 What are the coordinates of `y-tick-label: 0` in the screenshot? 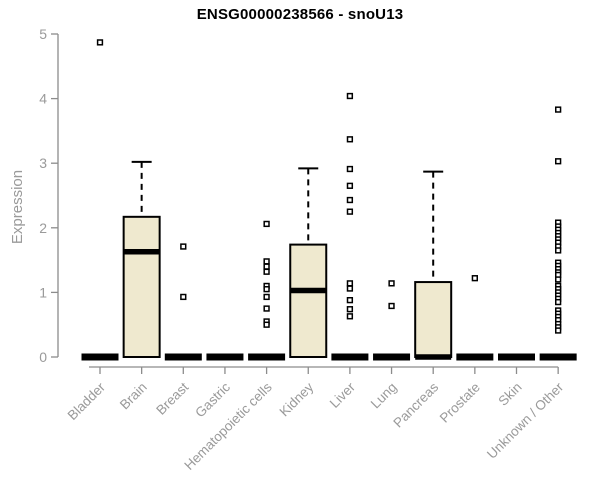 It's located at (43, 357).